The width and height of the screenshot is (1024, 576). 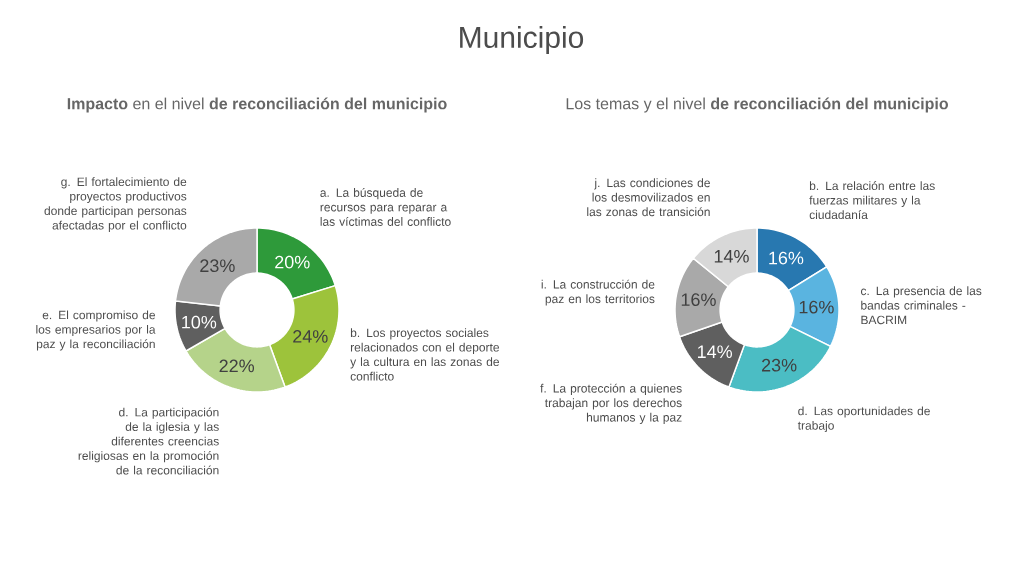 I want to click on slice-label: g. El fortalecimiento de proyectos productivos donde participan personas afectadas por el conflicto, so click(x=115, y=204).